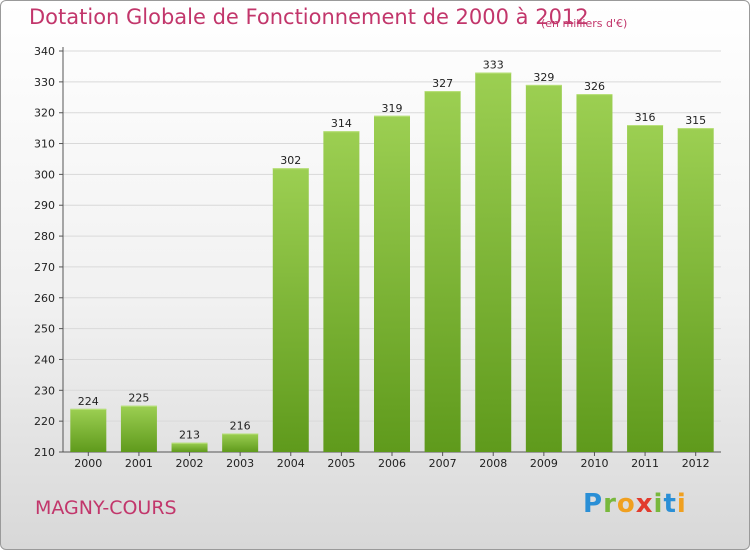  What do you see at coordinates (44, 359) in the screenshot?
I see `y-tick-label: 240` at bounding box center [44, 359].